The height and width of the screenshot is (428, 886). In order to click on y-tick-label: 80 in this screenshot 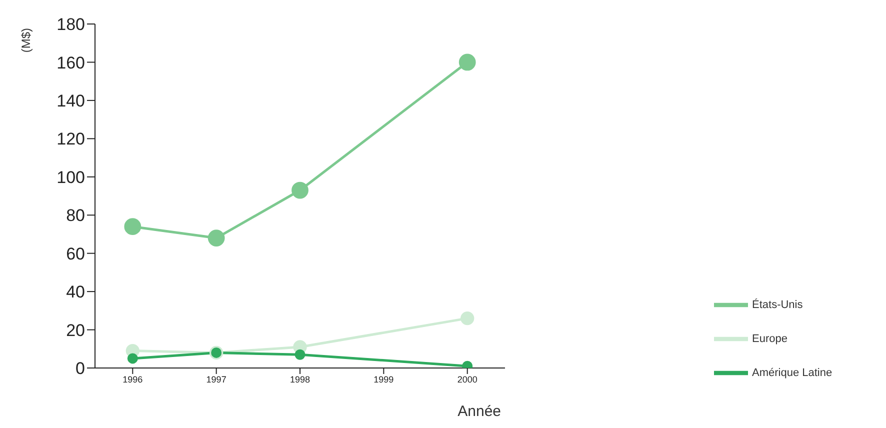, I will do `click(75, 216)`.